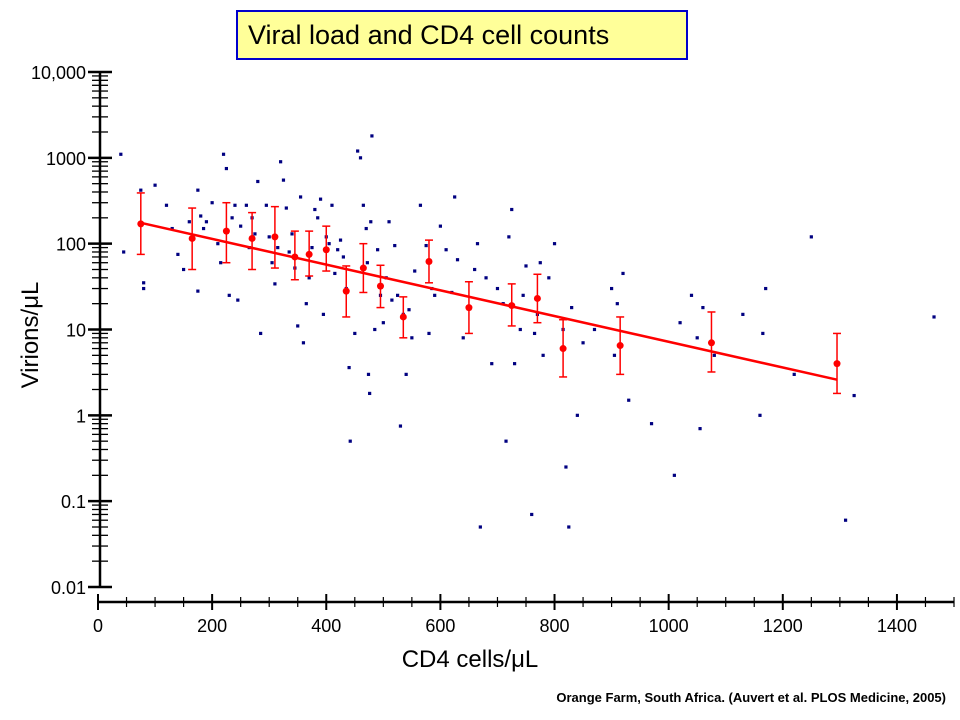 The width and height of the screenshot is (960, 720). I want to click on x-tick-label: 200, so click(212, 626).